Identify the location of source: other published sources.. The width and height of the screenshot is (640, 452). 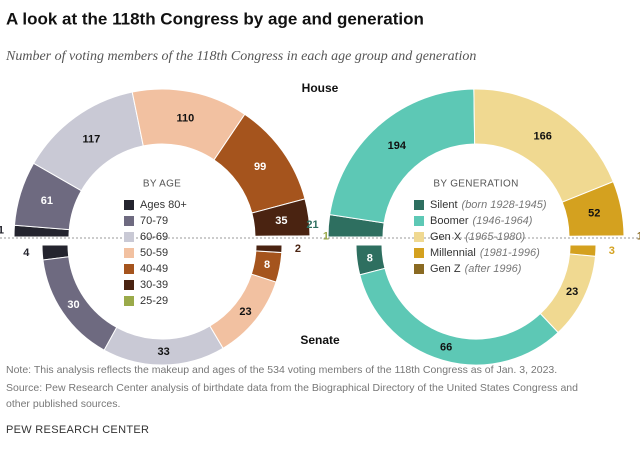
(63, 404).